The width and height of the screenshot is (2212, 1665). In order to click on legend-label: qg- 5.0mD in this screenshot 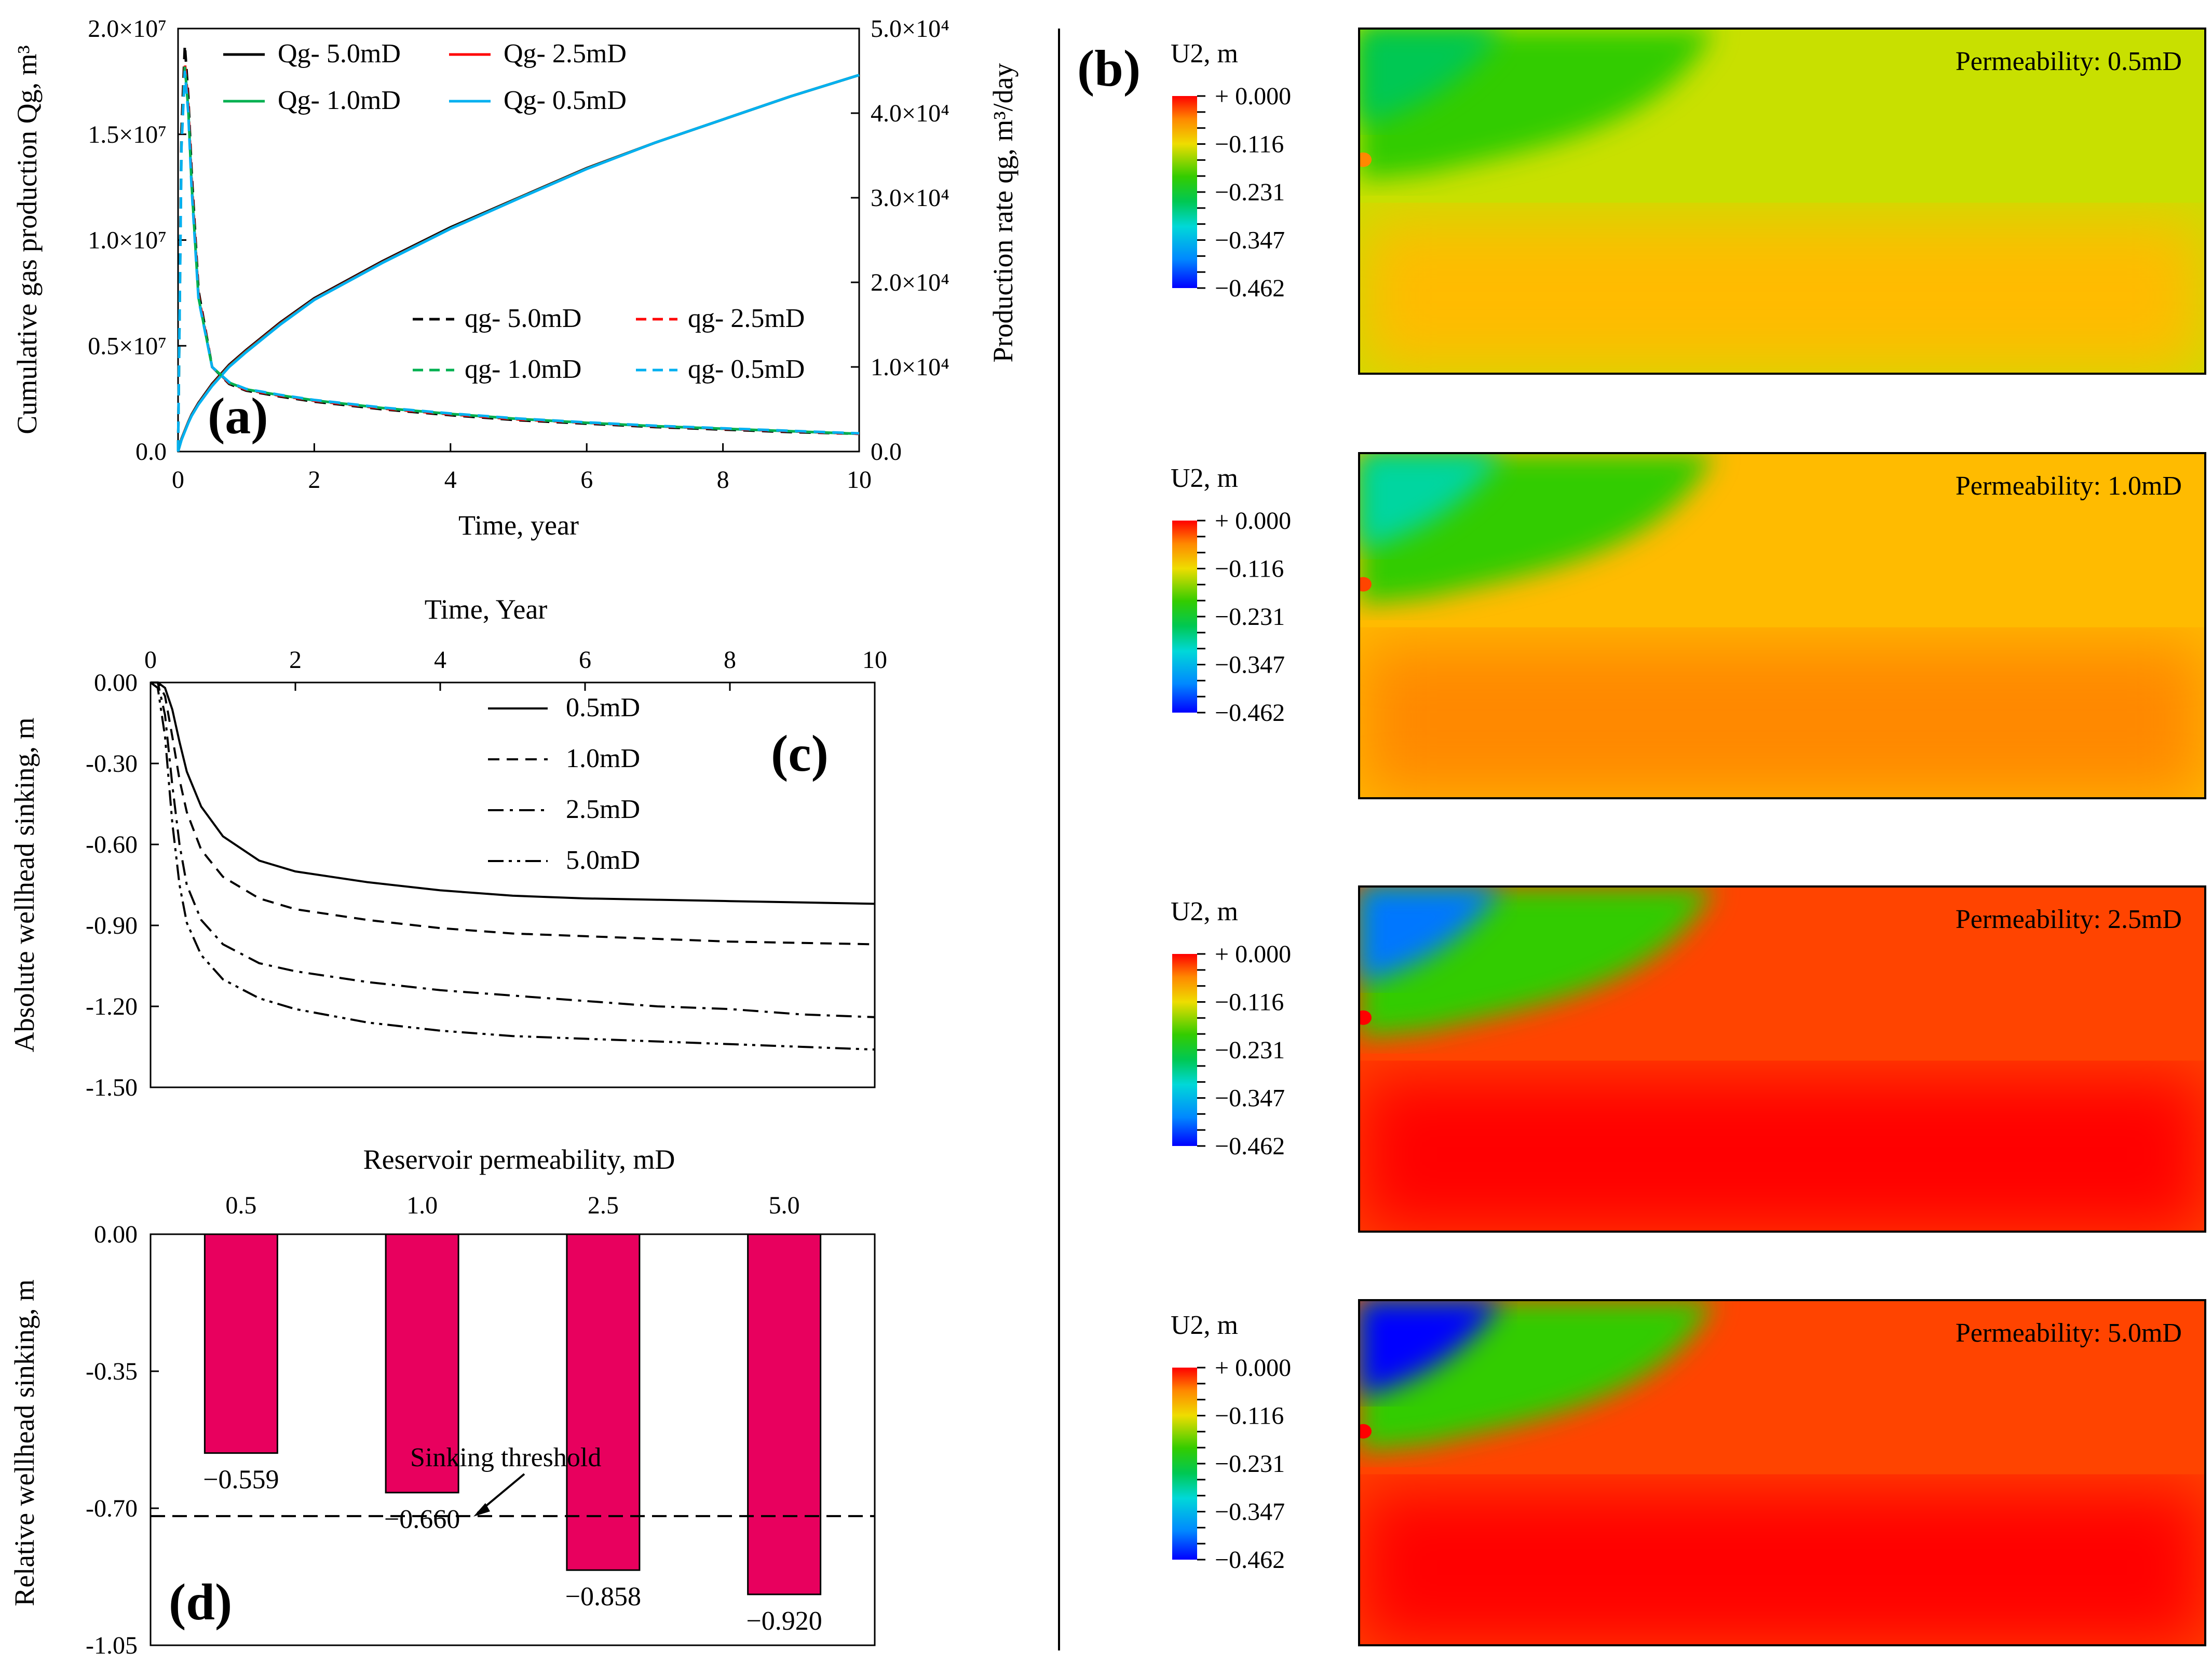, I will do `click(523, 318)`.